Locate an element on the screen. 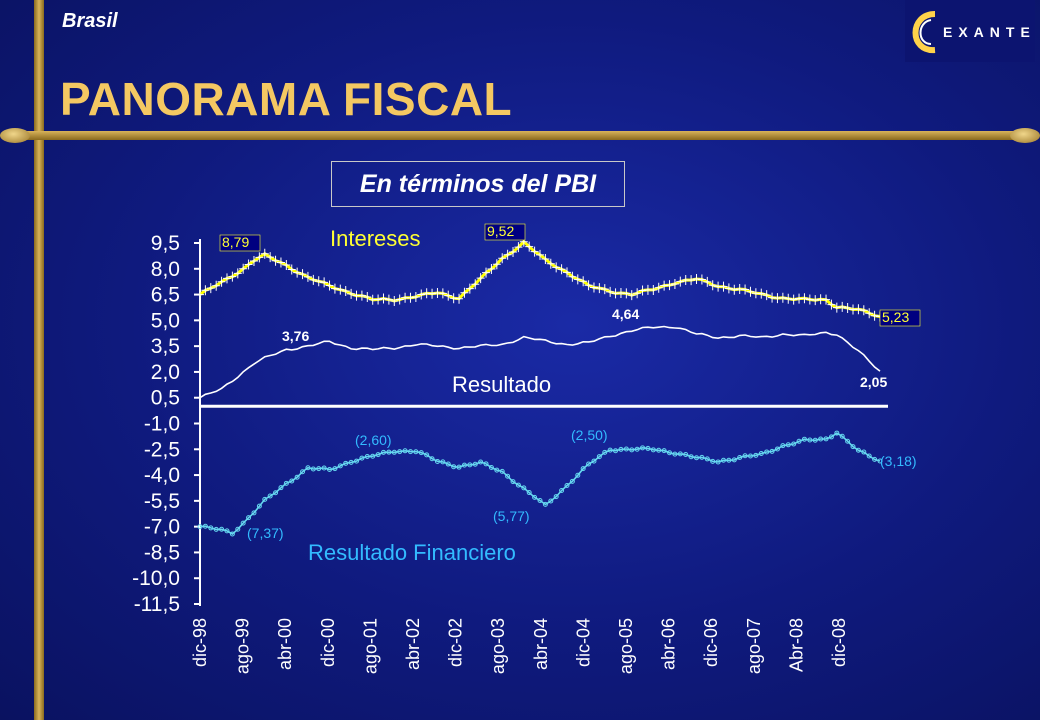 The image size is (1040, 720). y-tick-label: -2,5 is located at coordinates (162, 449).